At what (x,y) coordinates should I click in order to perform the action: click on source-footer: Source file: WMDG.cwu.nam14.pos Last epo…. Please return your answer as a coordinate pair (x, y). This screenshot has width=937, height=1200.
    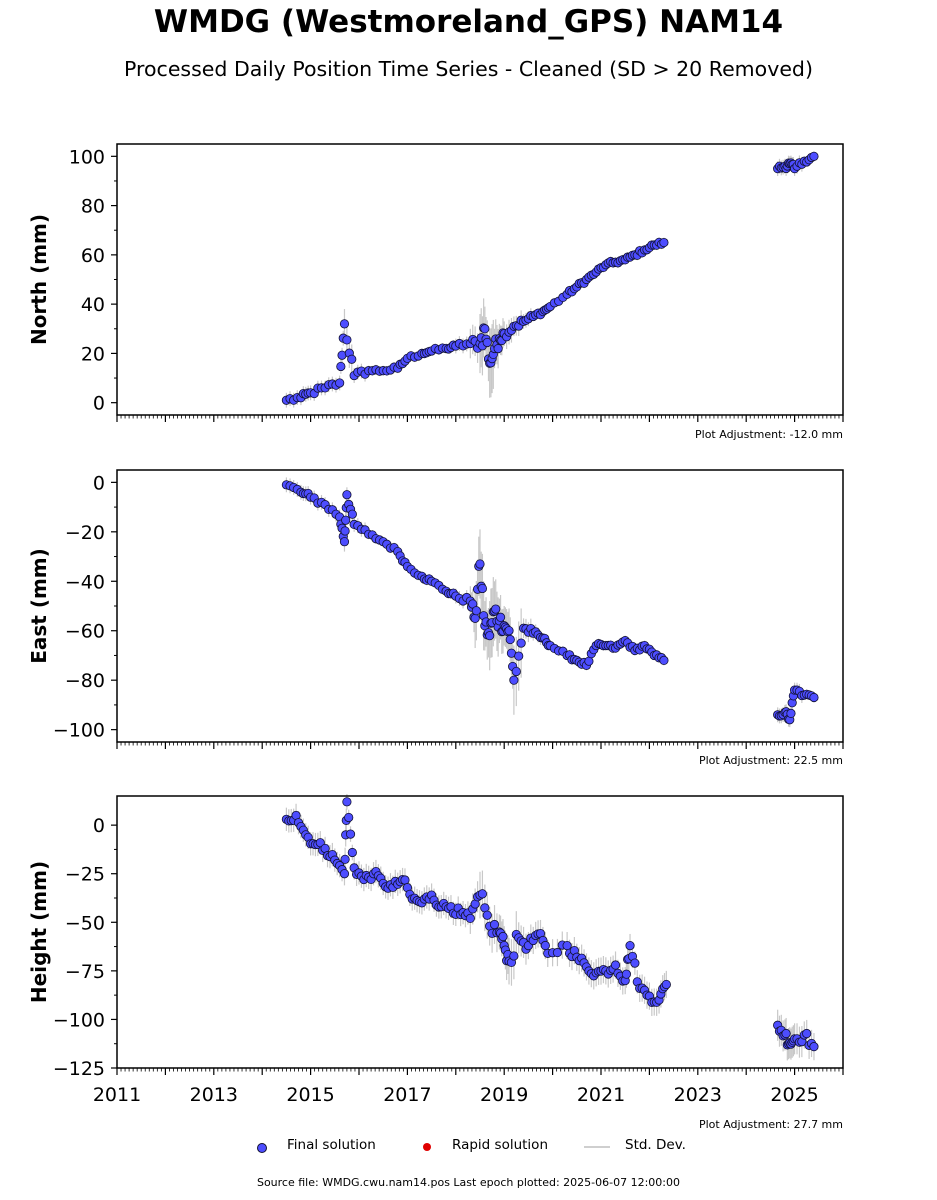
    Looking at the image, I should click on (468, 1182).